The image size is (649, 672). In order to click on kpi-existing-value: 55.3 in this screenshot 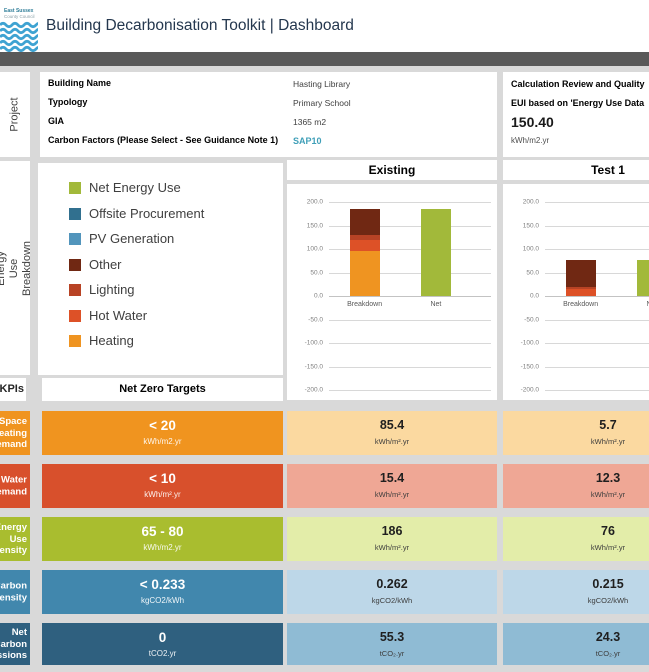, I will do `click(392, 637)`.